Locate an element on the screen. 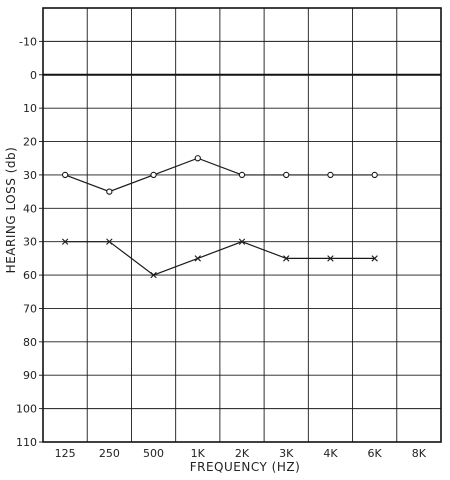 The image size is (450, 480). y-tick-label: -10 is located at coordinates (28, 41).